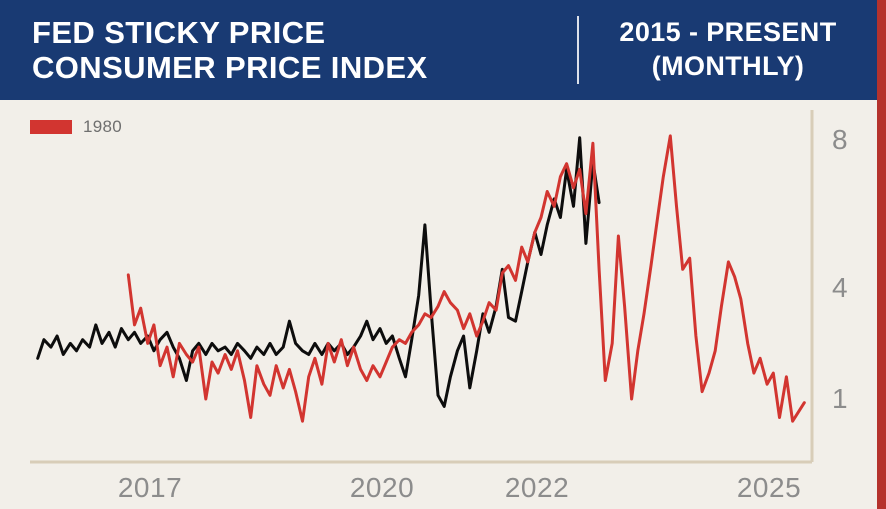 This screenshot has width=886, height=509. Describe the element at coordinates (150, 487) in the screenshot. I see `x-tick-2017: 2017` at that location.